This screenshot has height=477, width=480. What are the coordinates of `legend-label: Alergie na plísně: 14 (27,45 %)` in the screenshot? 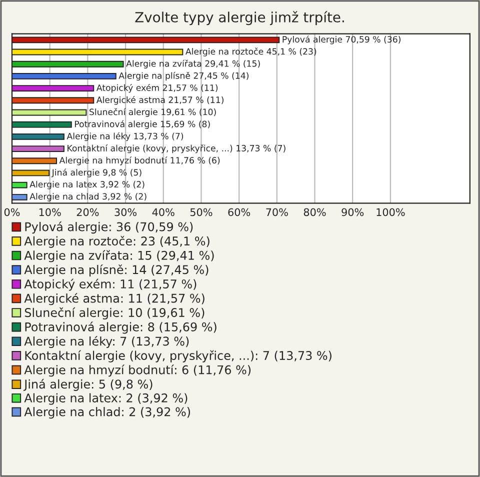 It's located at (116, 270).